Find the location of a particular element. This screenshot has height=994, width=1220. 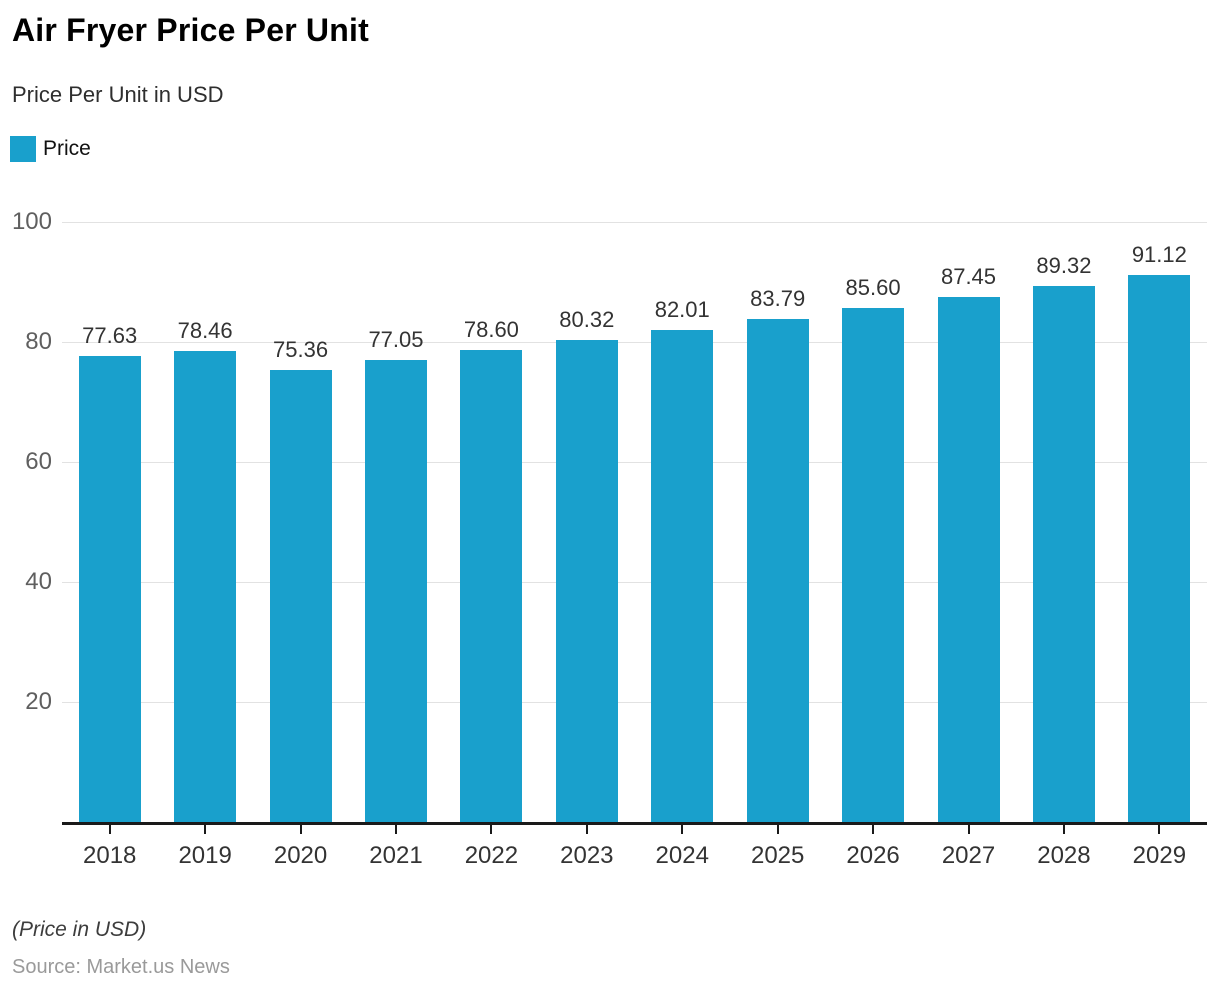

x-axis-ticks is located at coordinates (634, 829).